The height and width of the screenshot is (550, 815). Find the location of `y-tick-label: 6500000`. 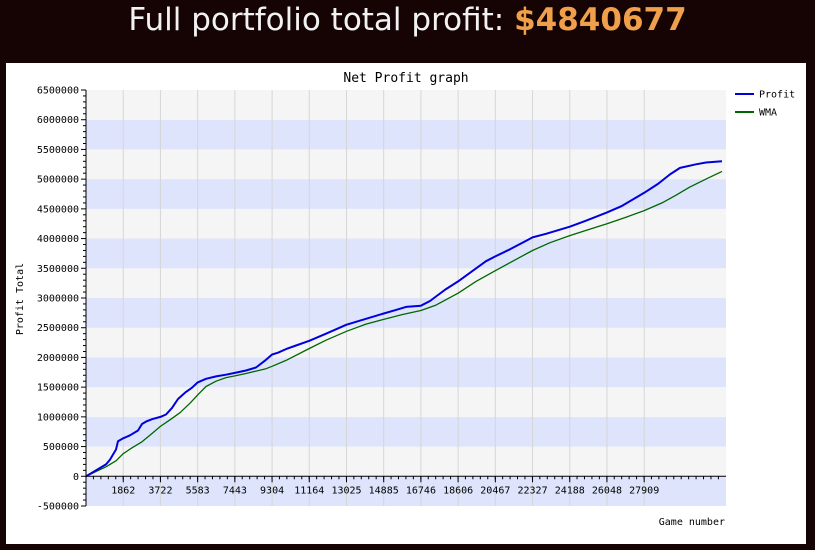

y-tick-label: 6500000 is located at coordinates (58, 91).